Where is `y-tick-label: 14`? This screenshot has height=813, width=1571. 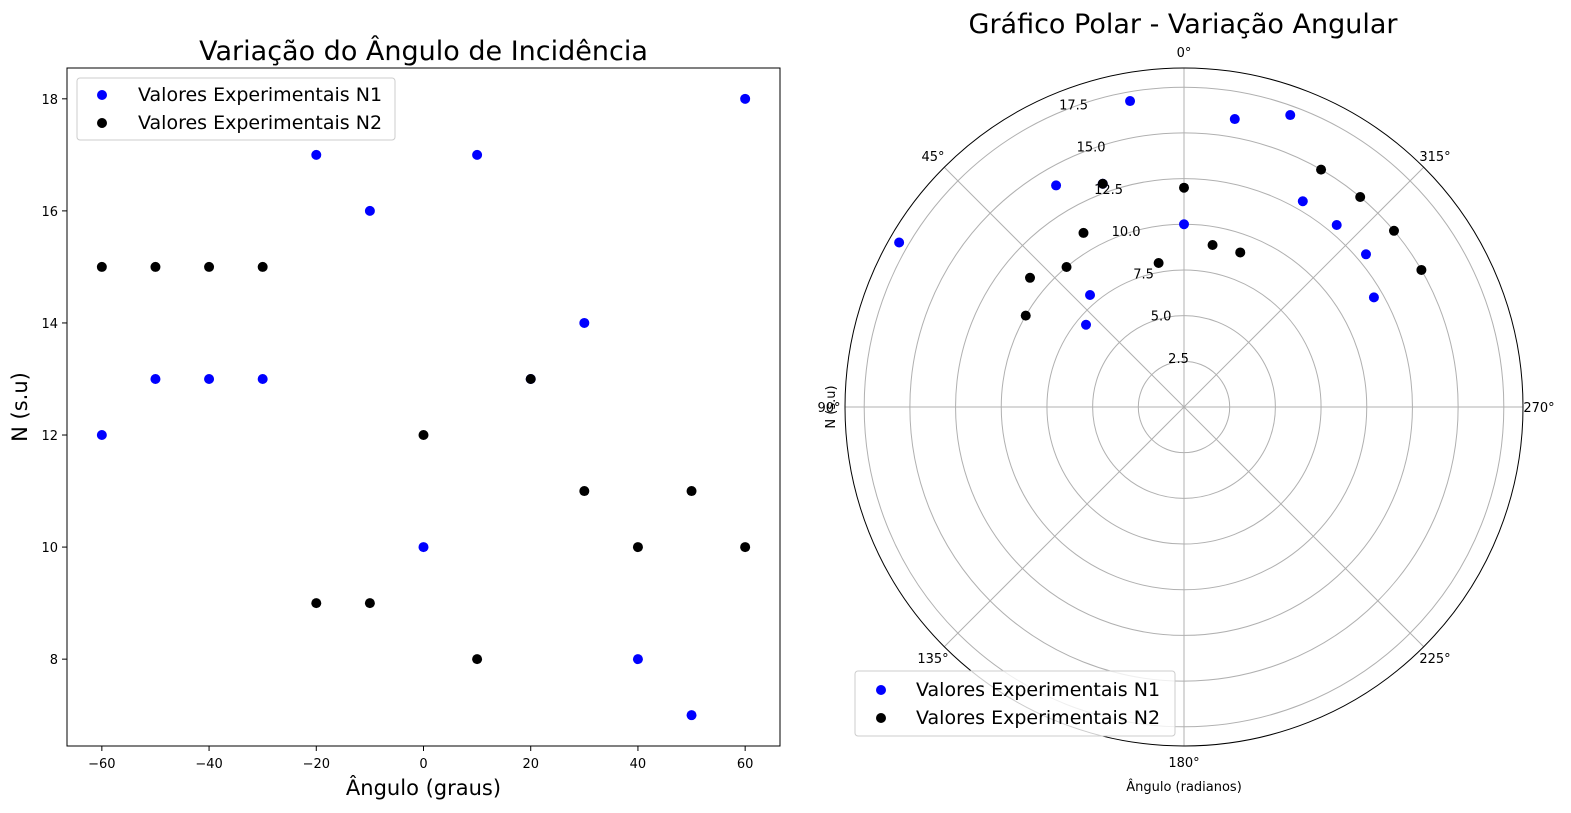
y-tick-label: 14 is located at coordinates (49, 324).